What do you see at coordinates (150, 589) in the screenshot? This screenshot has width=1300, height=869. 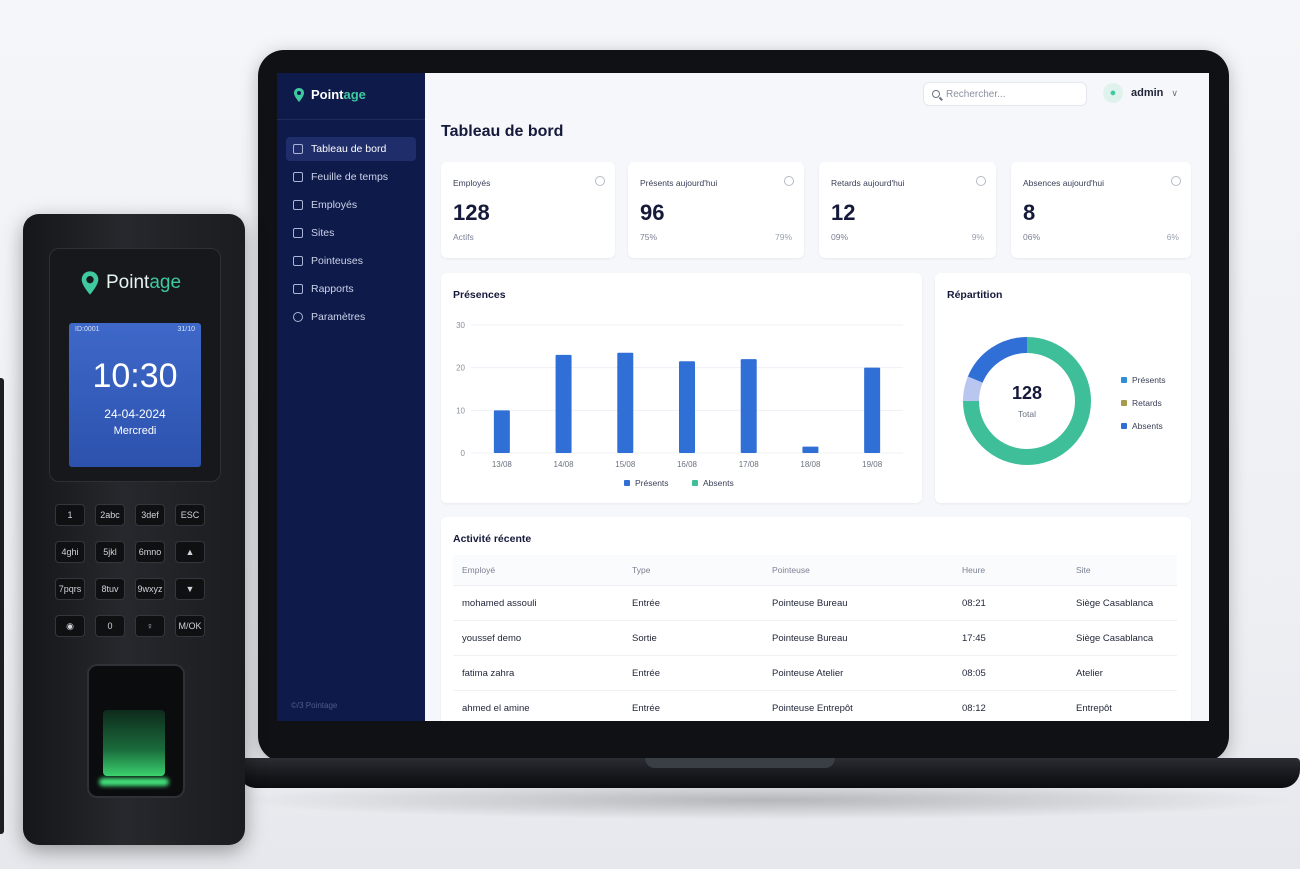 I see `keypad-key: 9wxyz` at bounding box center [150, 589].